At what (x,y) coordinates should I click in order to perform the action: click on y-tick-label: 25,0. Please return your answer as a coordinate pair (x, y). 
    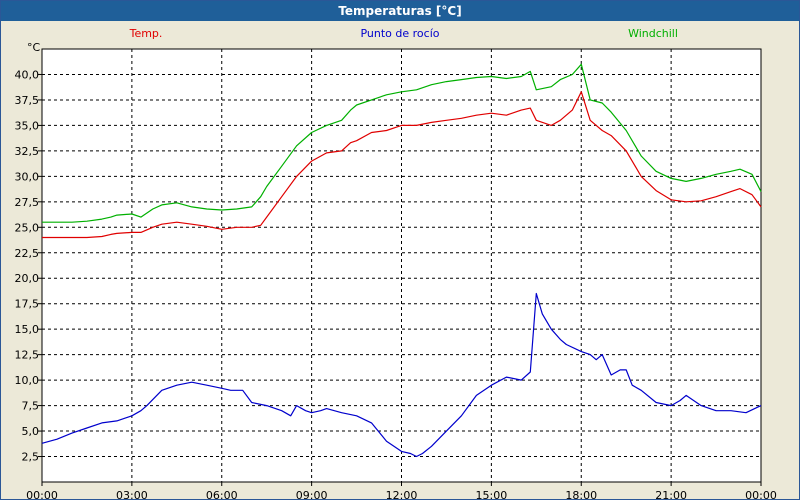
    Looking at the image, I should click on (27, 227).